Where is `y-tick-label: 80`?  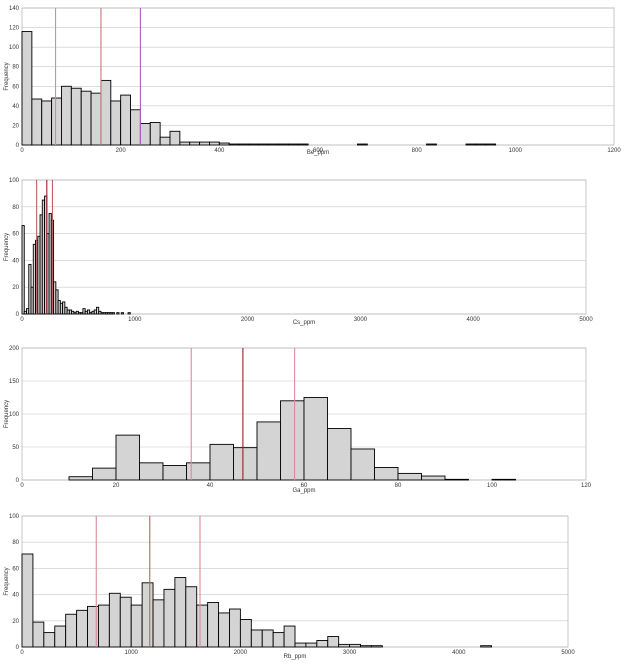
y-tick-label: 80 is located at coordinates (15, 68).